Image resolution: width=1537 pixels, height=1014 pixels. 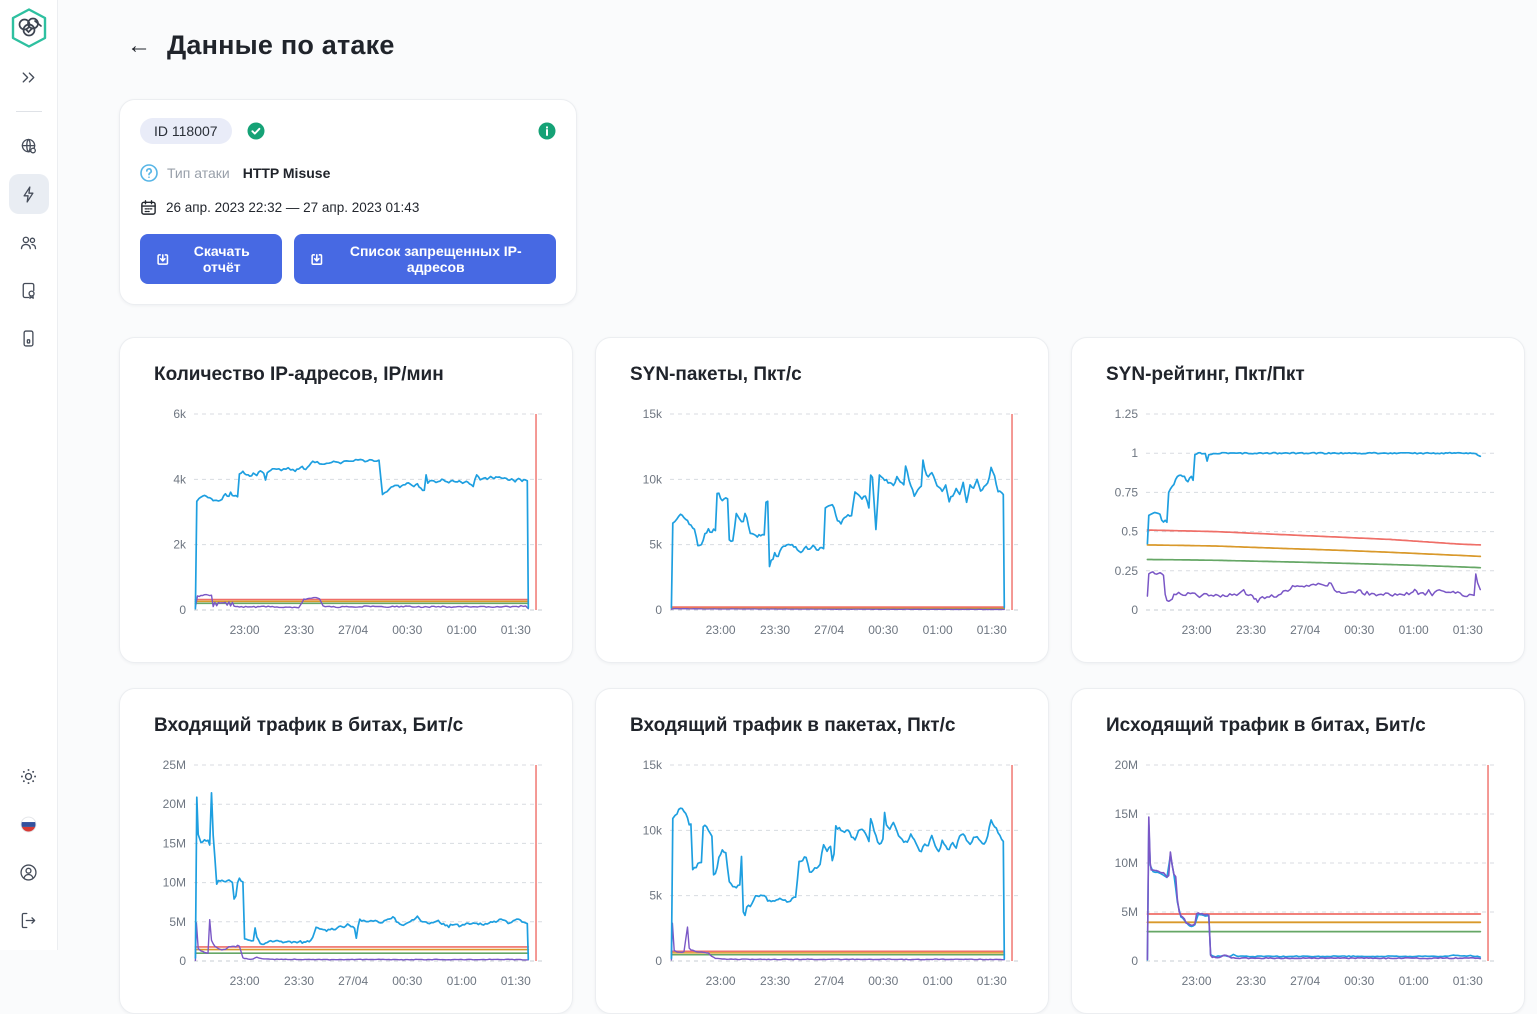 What do you see at coordinates (547, 131) in the screenshot?
I see `info-icon` at bounding box center [547, 131].